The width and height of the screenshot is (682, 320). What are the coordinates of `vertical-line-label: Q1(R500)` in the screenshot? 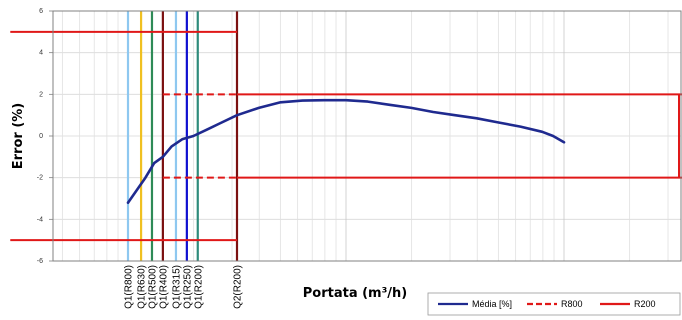 It's located at (152, 287).